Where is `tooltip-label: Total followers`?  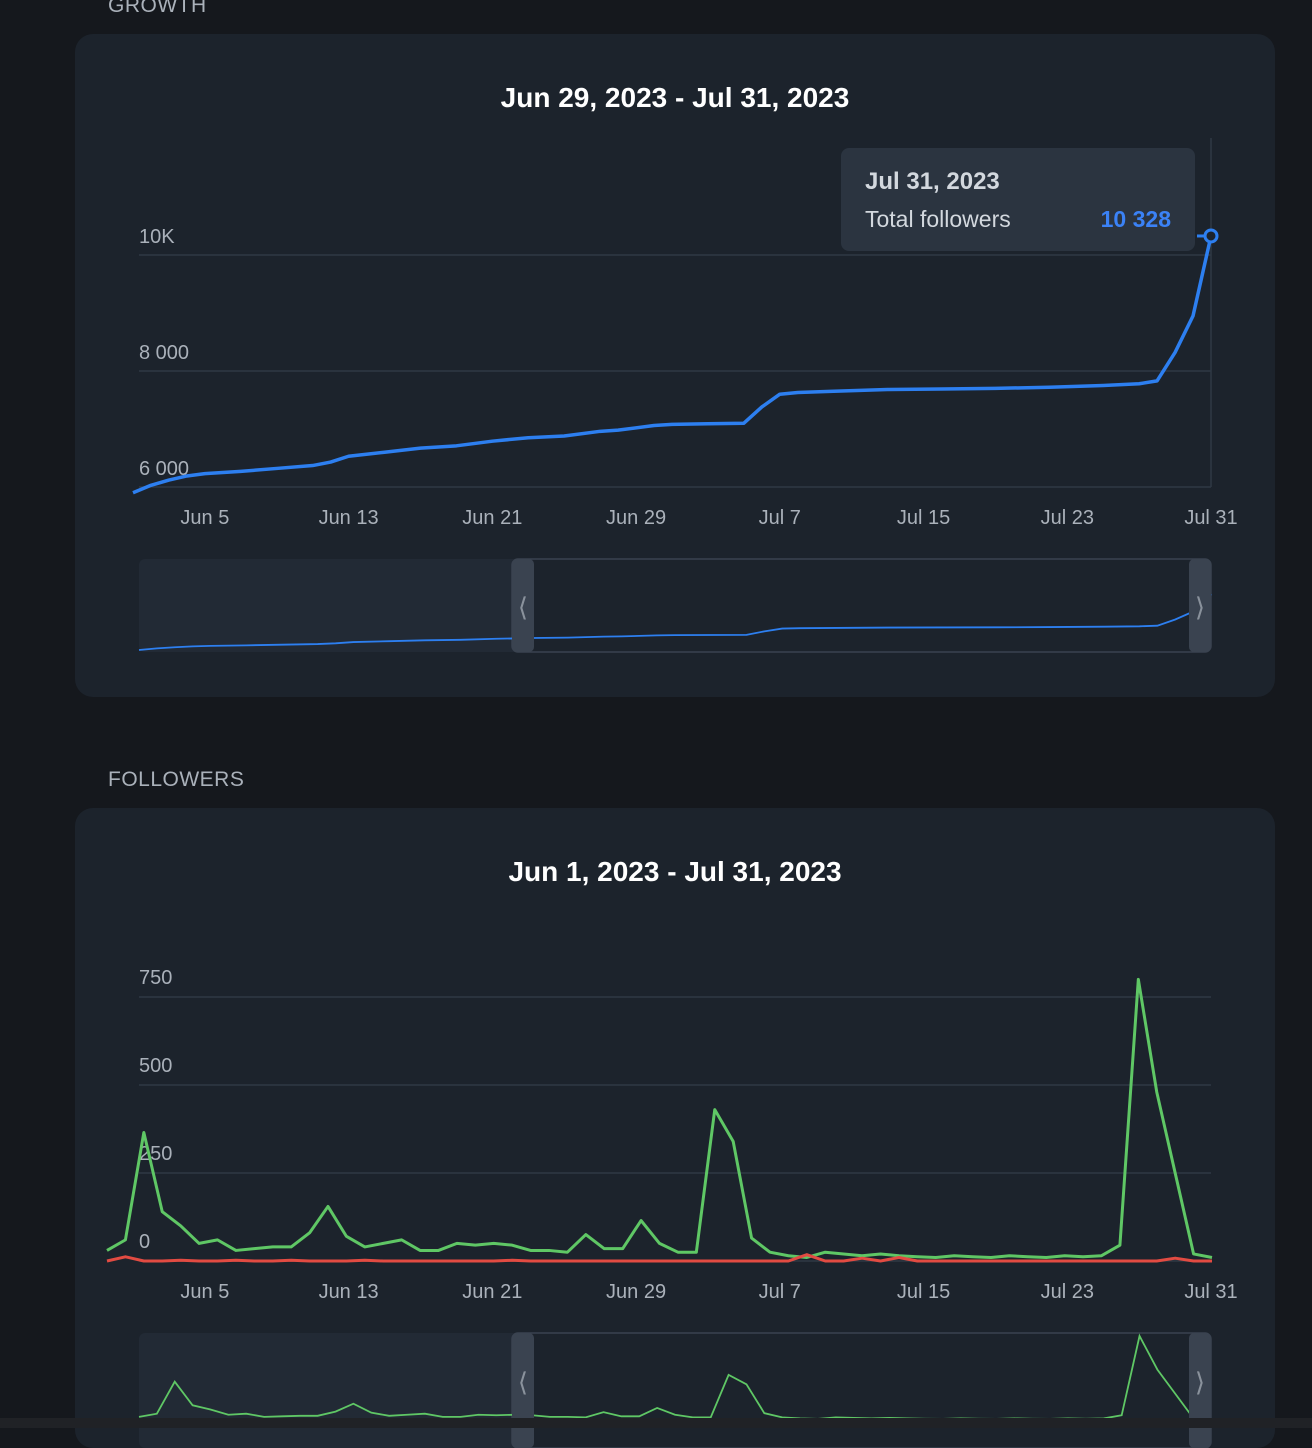 tooltip-label: Total followers is located at coordinates (938, 219).